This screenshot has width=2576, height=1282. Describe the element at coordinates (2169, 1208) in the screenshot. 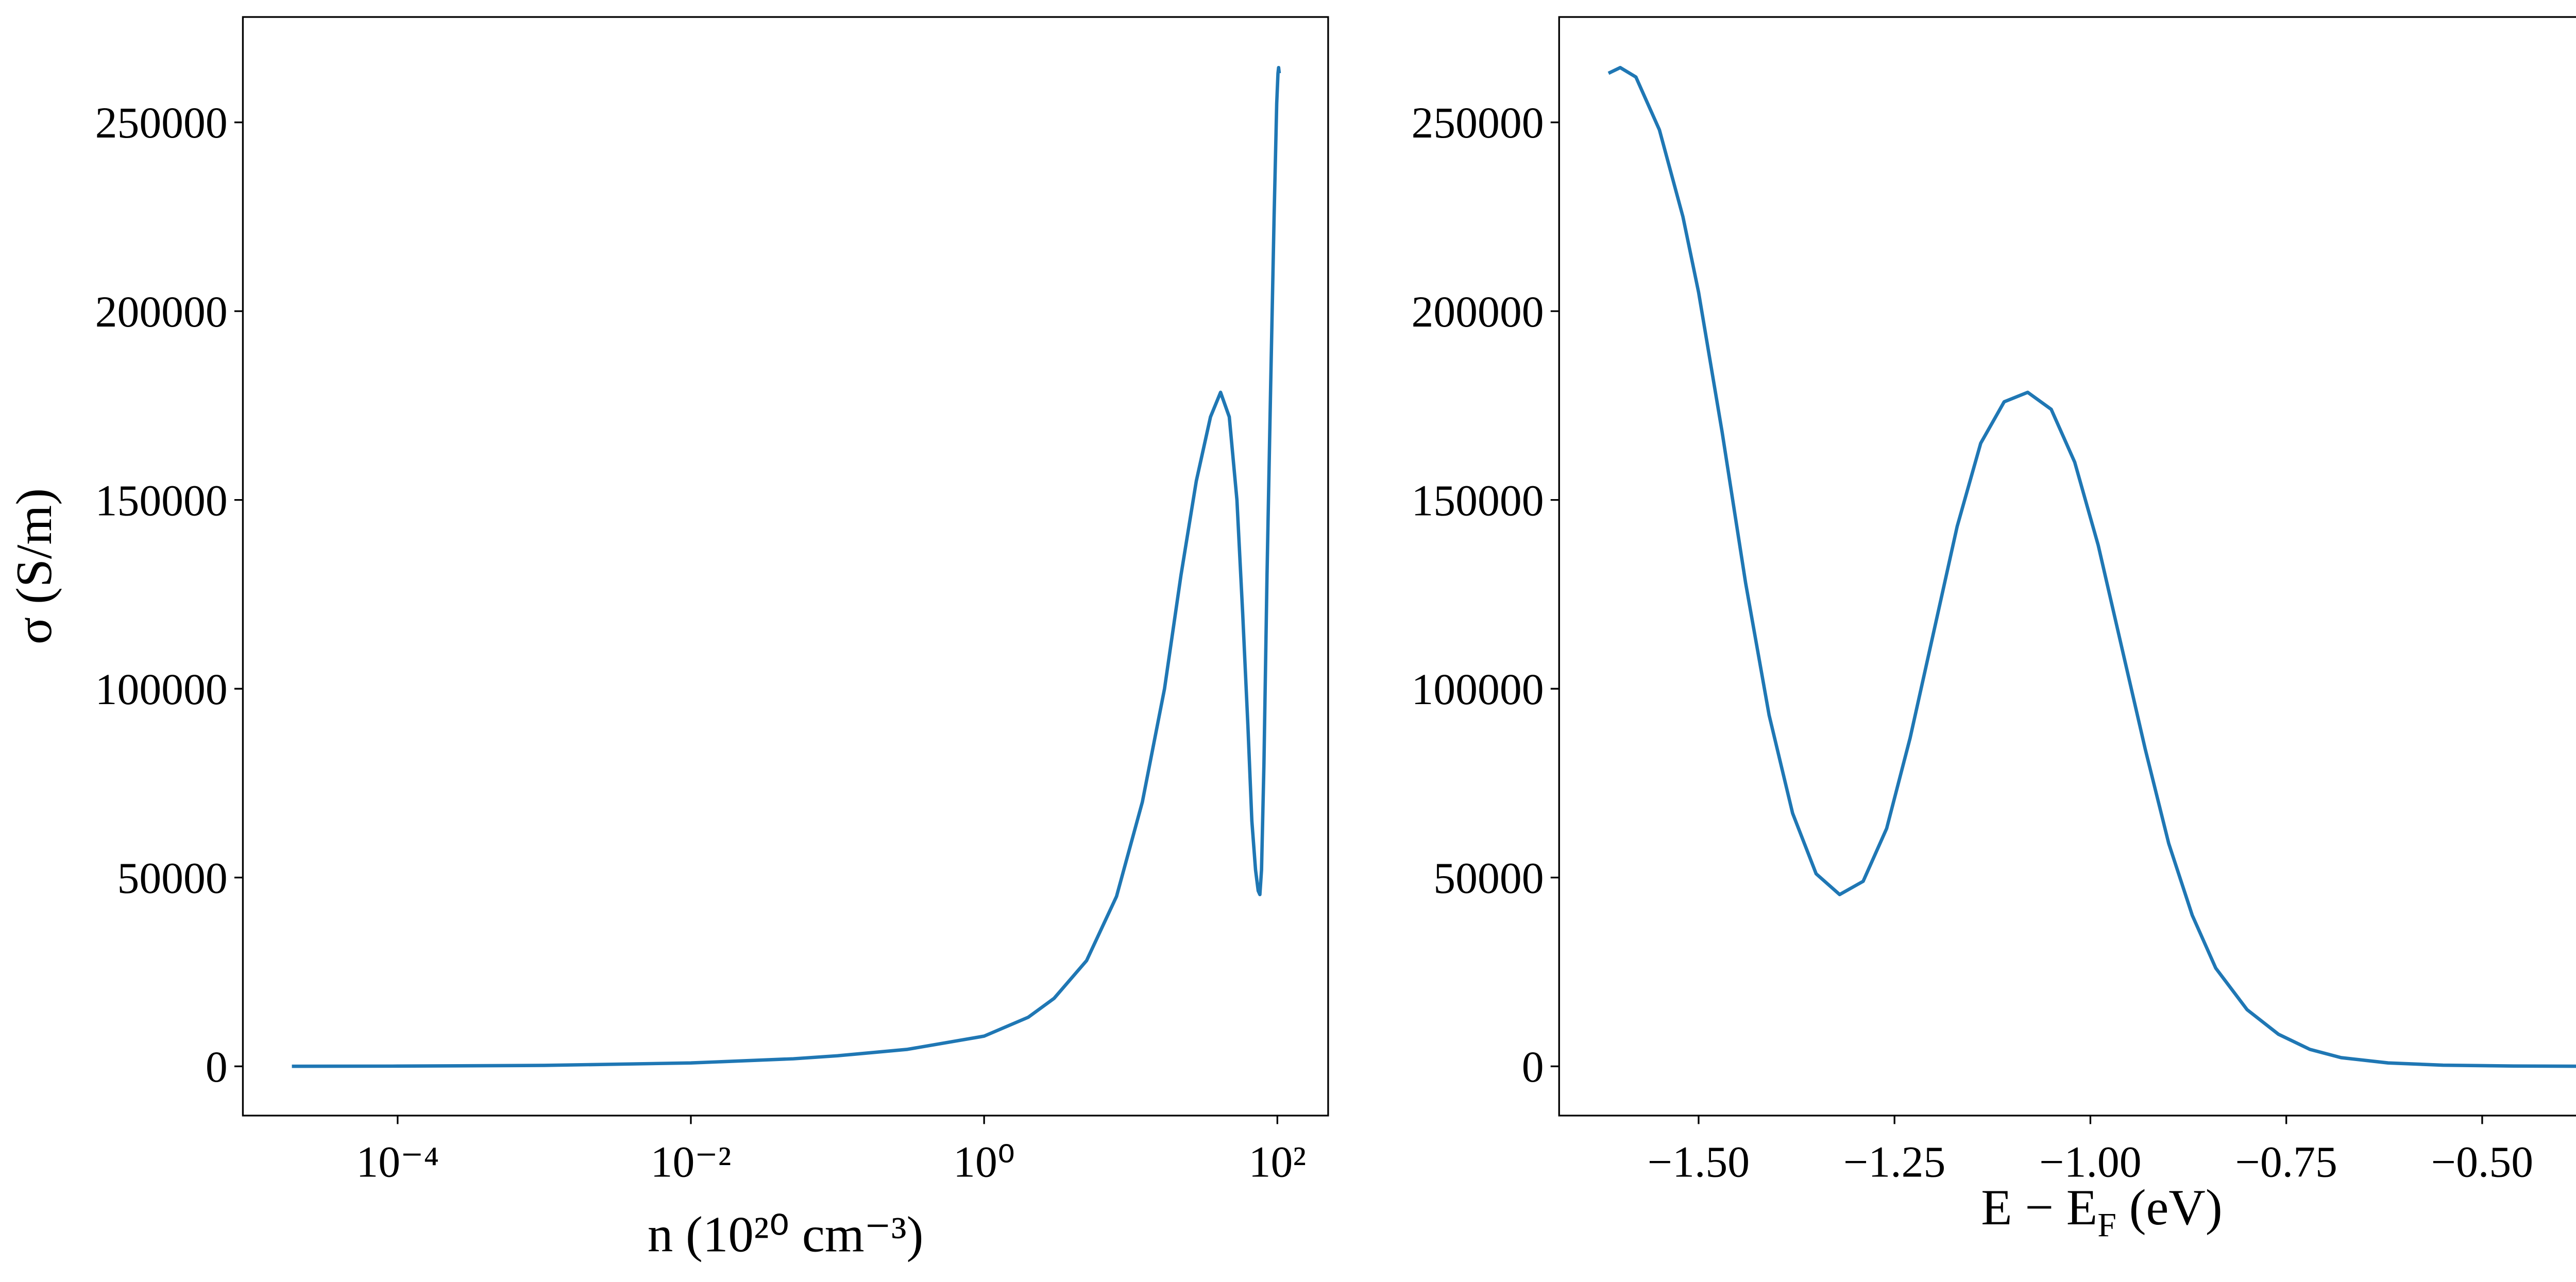

I see `x-axis-label-part: (eV)` at that location.